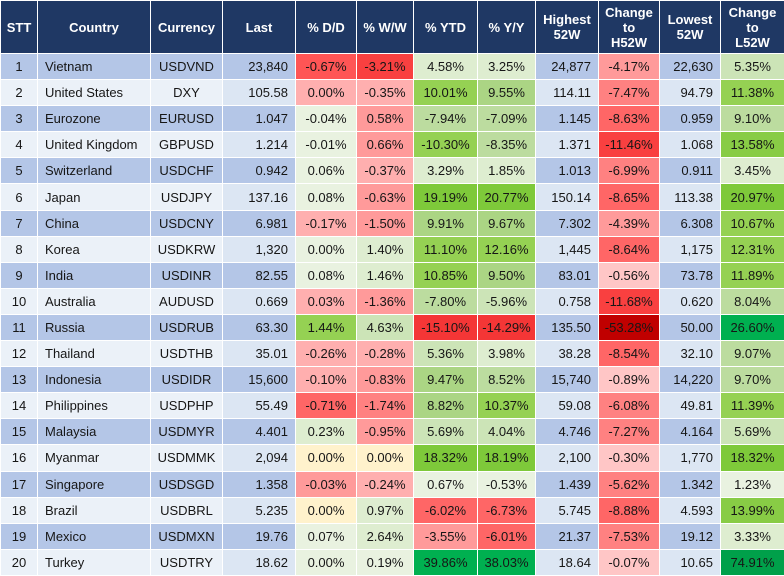  I want to click on cell-pct-chg-l52w: 11.38%, so click(752, 93).